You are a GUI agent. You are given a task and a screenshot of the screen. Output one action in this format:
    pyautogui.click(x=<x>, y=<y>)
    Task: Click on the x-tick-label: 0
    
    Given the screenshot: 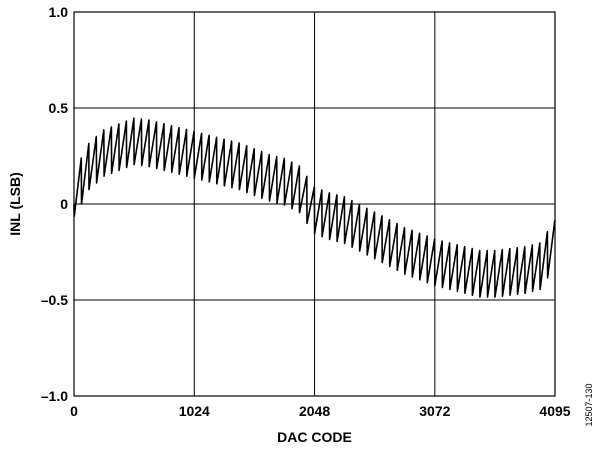 What is the action you would take?
    pyautogui.click(x=74, y=411)
    